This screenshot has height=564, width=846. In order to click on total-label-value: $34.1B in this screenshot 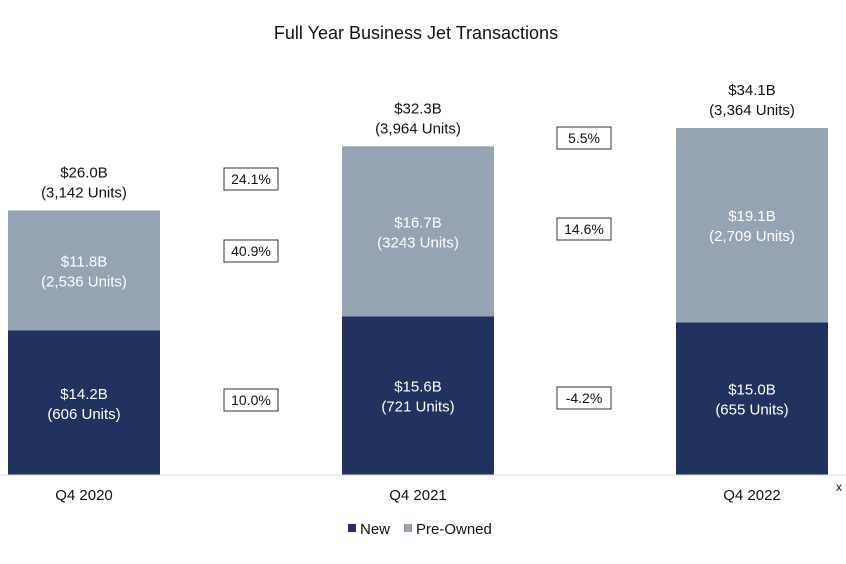, I will do `click(752, 90)`.